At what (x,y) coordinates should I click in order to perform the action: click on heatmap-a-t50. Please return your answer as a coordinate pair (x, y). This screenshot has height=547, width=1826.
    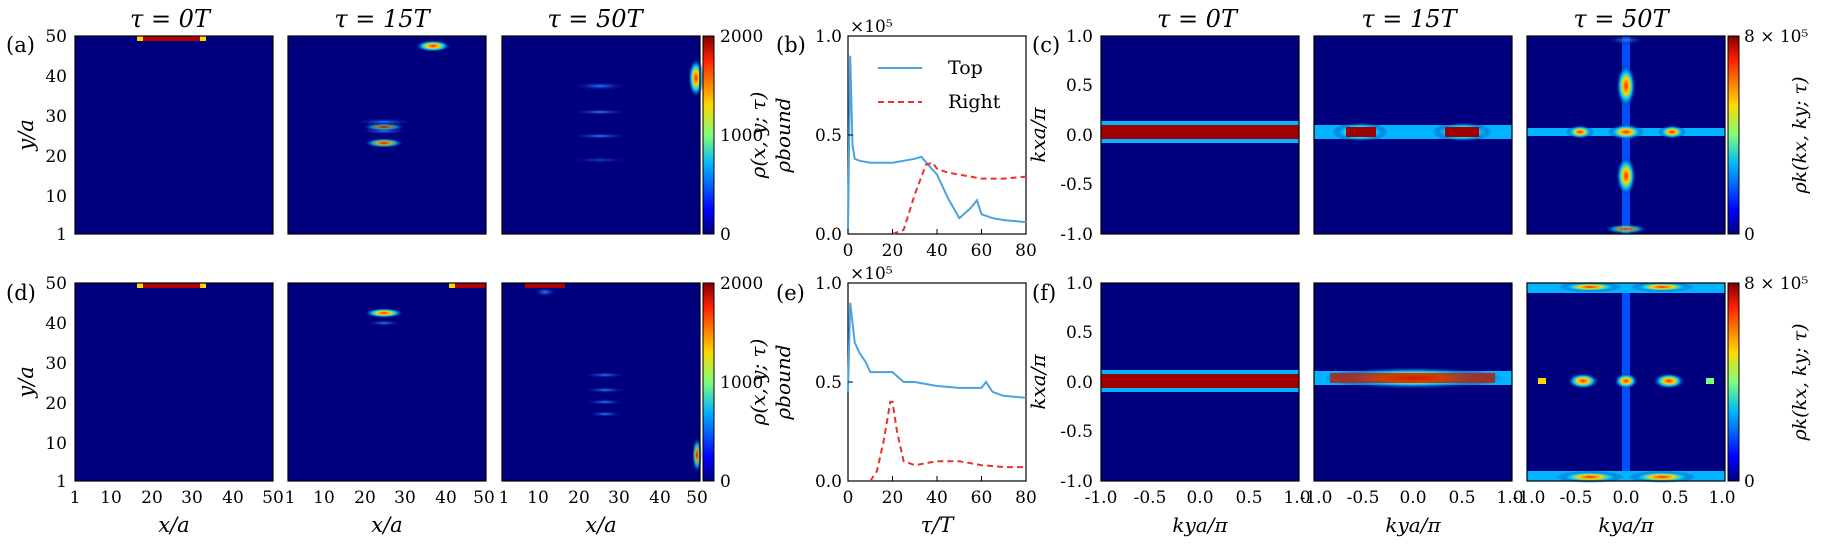
    Looking at the image, I should click on (603, 135).